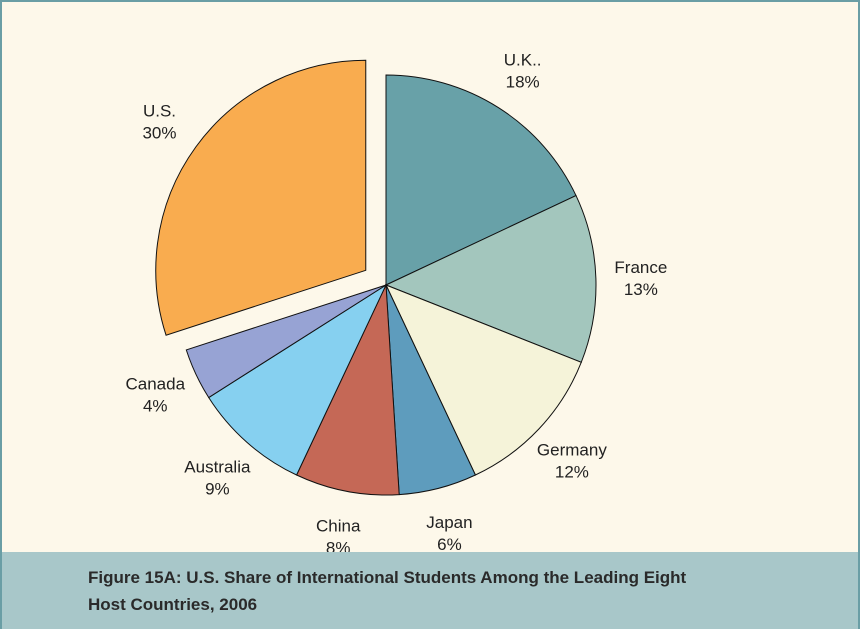 This screenshot has width=860, height=629. Describe the element at coordinates (155, 384) in the screenshot. I see `slice-label: Canada` at that location.